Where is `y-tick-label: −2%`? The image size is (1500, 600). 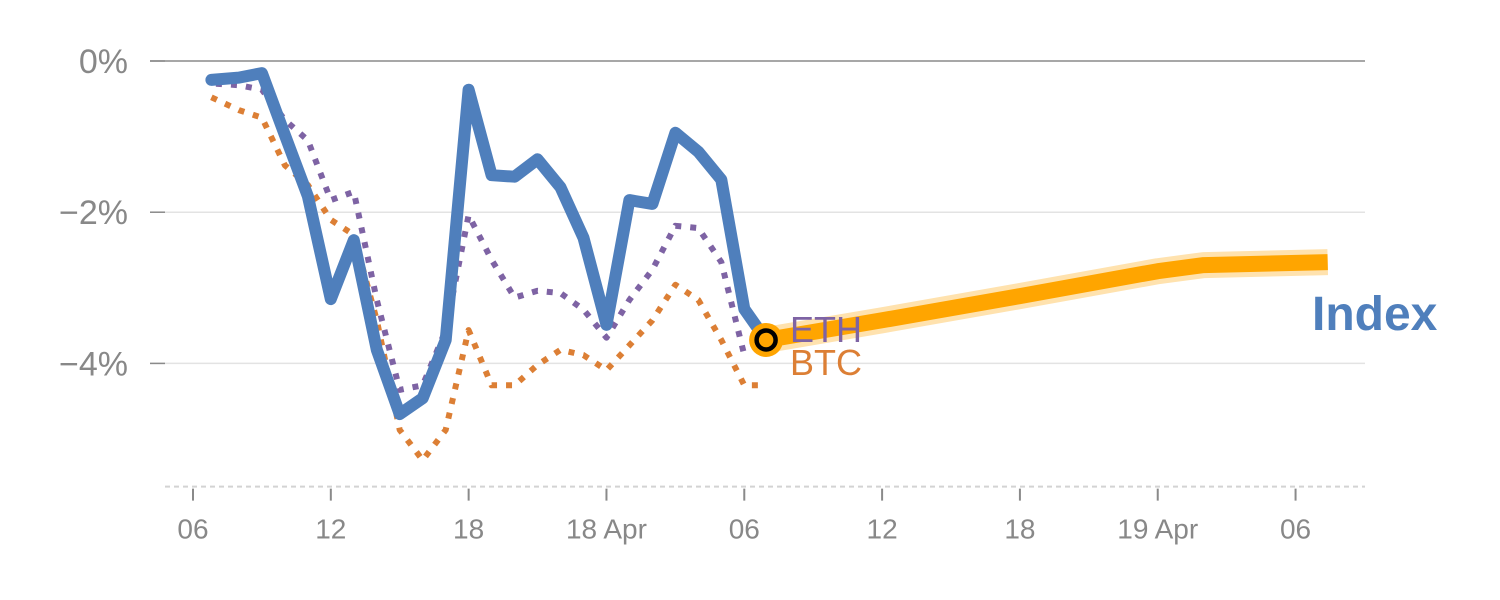
y-tick-label: −2% is located at coordinates (93, 213).